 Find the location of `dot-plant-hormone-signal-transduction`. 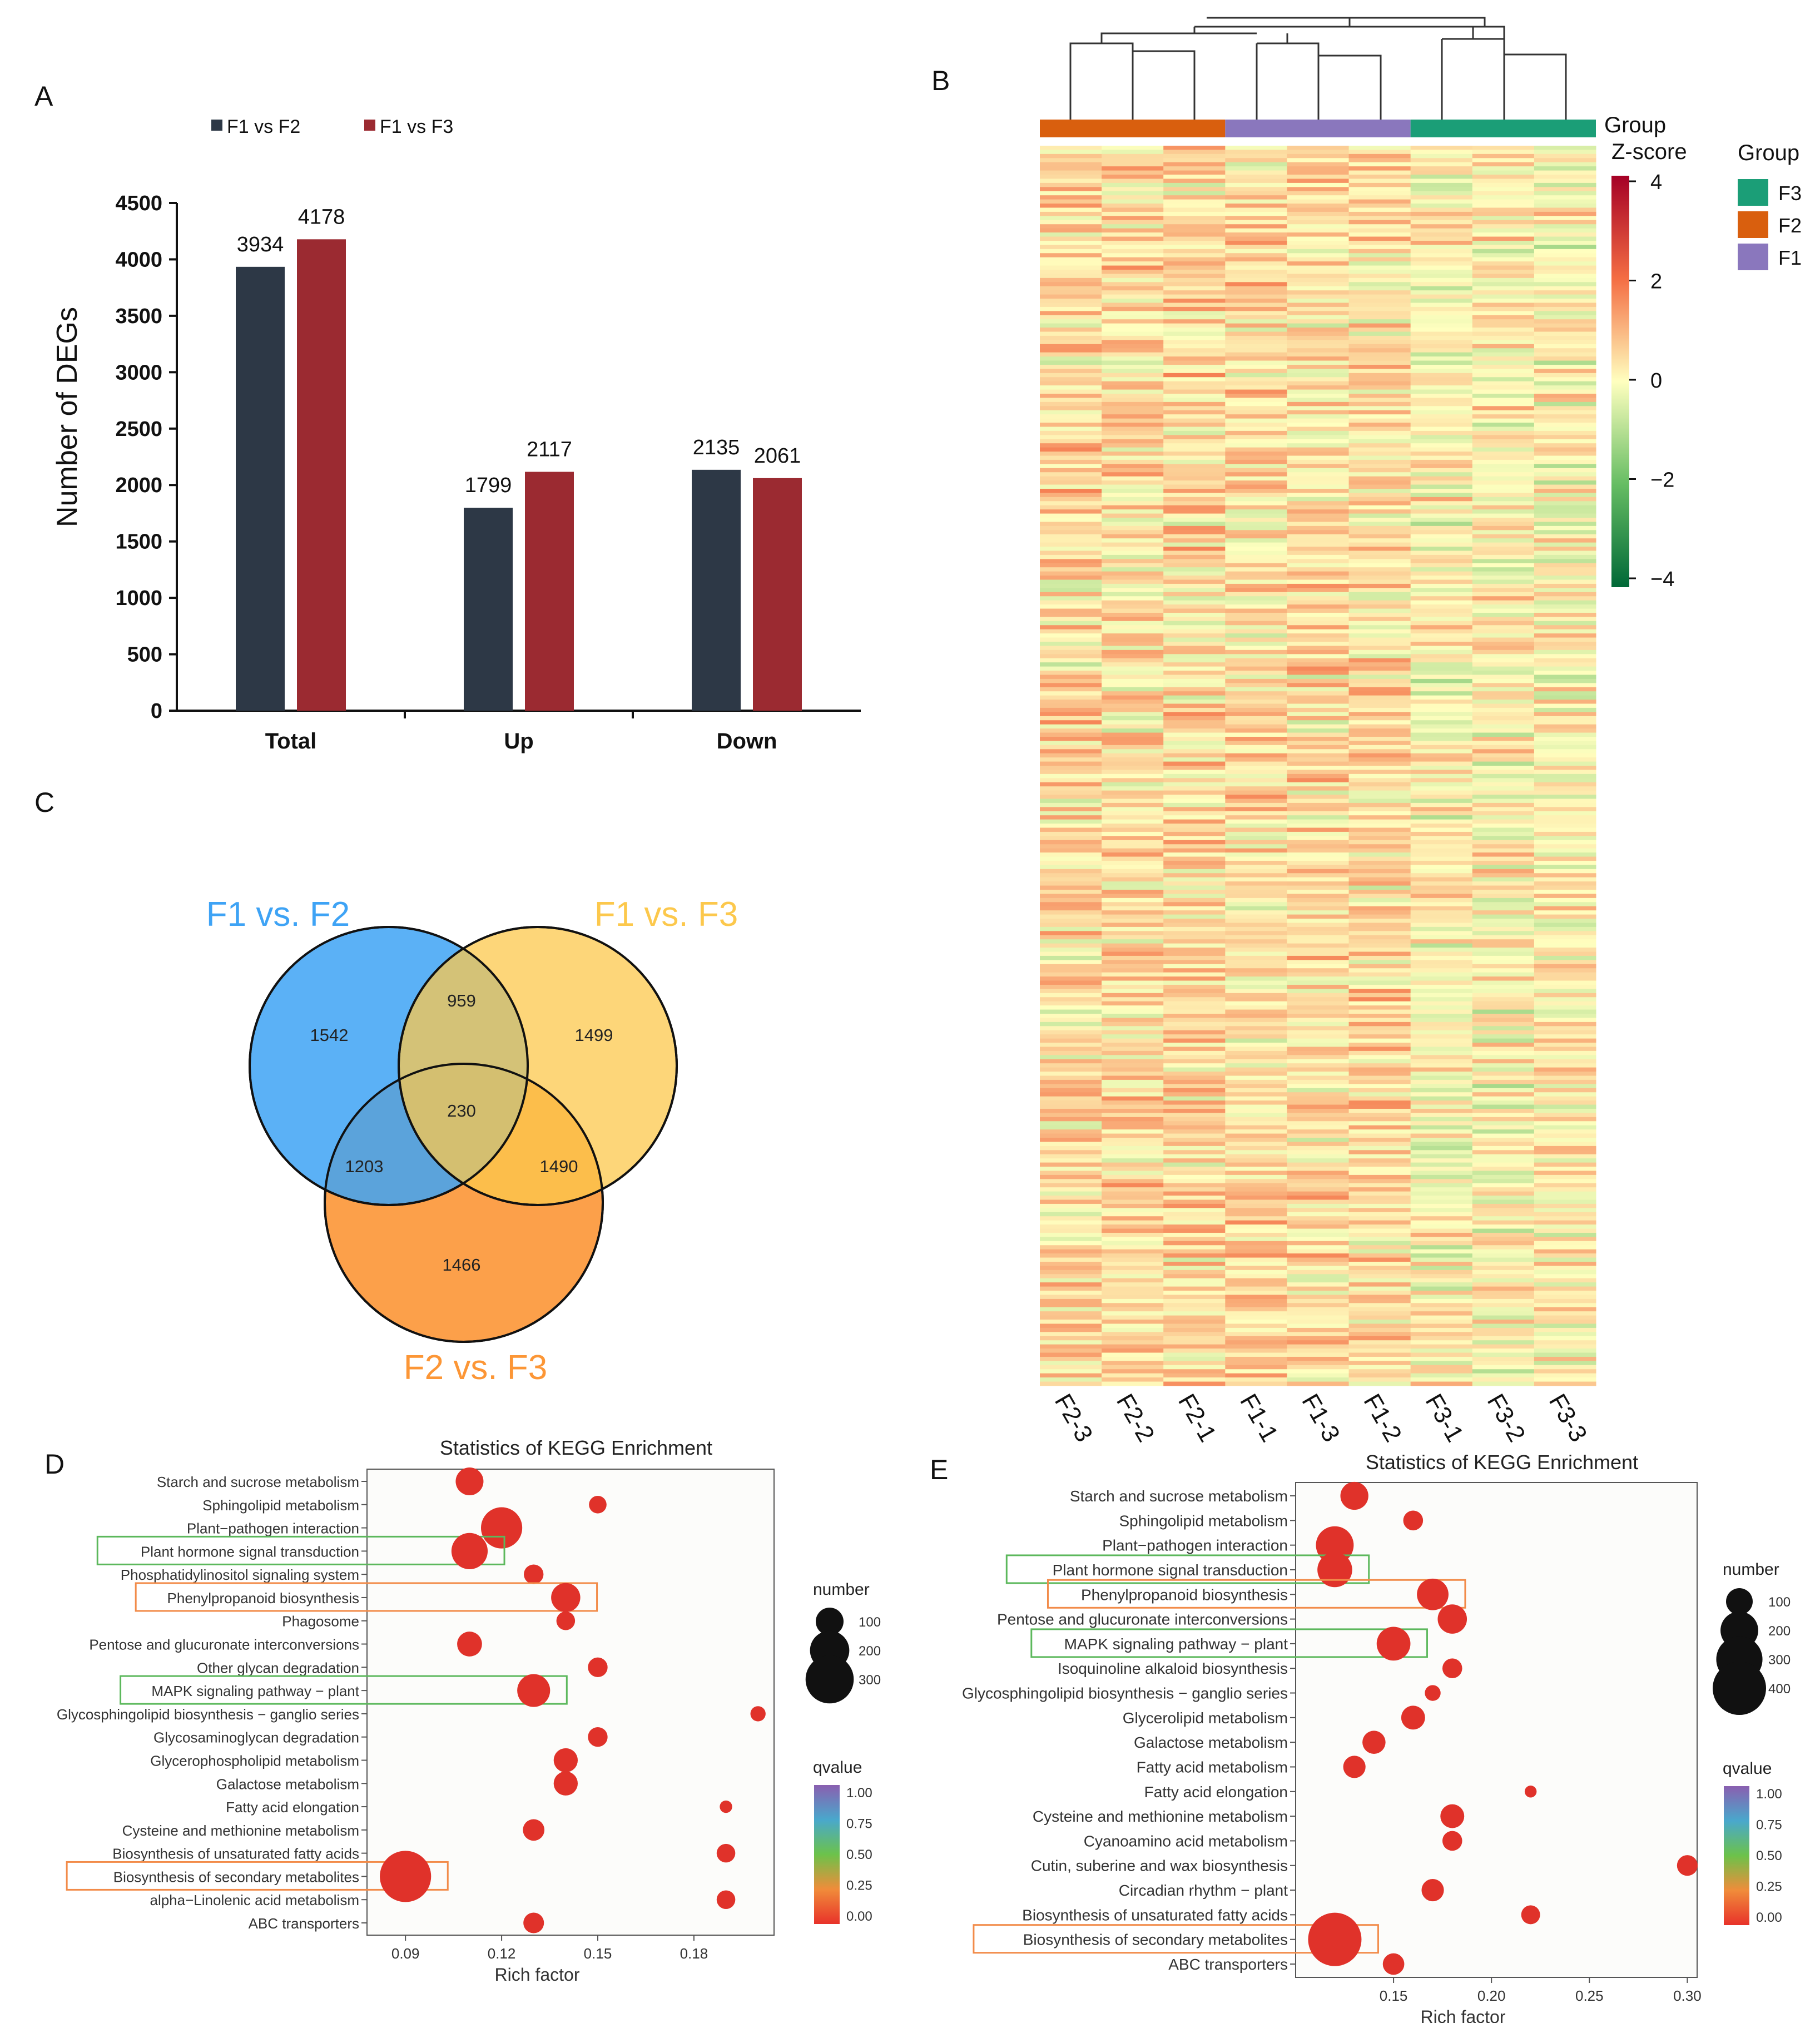

dot-plant-hormone-signal-transduction is located at coordinates (470, 1551).